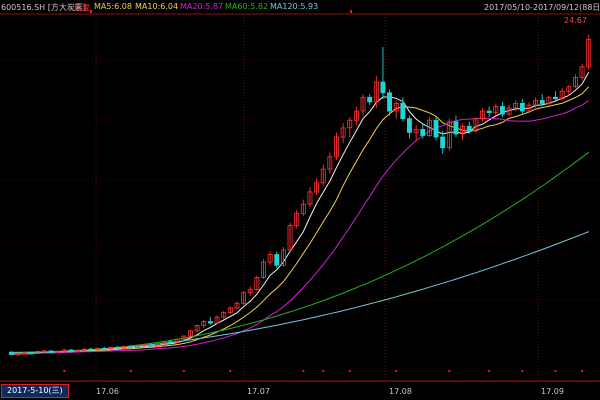 The image size is (600, 400). I want to click on adjustment-label: 后复, so click(82, 7).